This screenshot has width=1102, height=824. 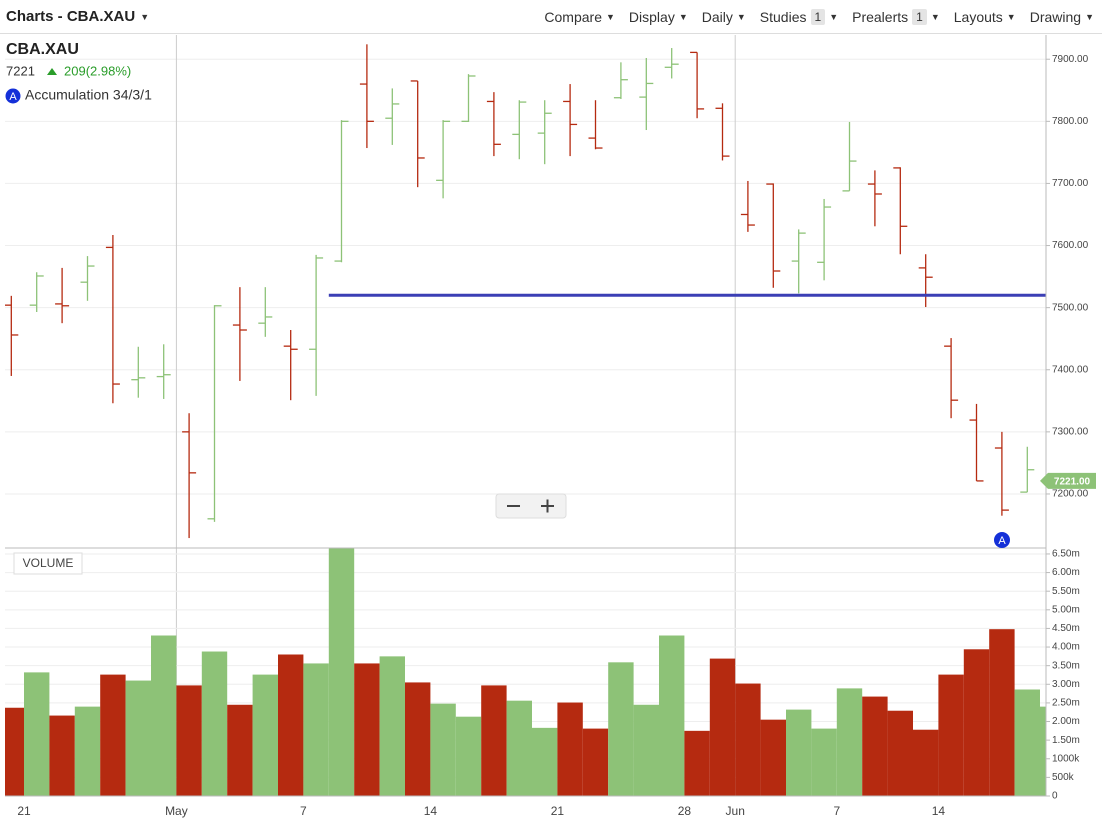 What do you see at coordinates (1066, 721) in the screenshot?
I see `y-tick-label: 2.00m` at bounding box center [1066, 721].